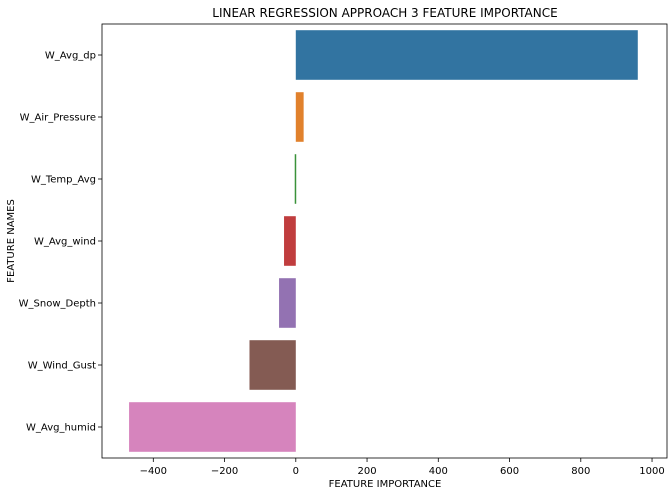 This screenshot has height=500, width=671. Describe the element at coordinates (466, 55) in the screenshot. I see `bar-w-avg-dp` at that location.